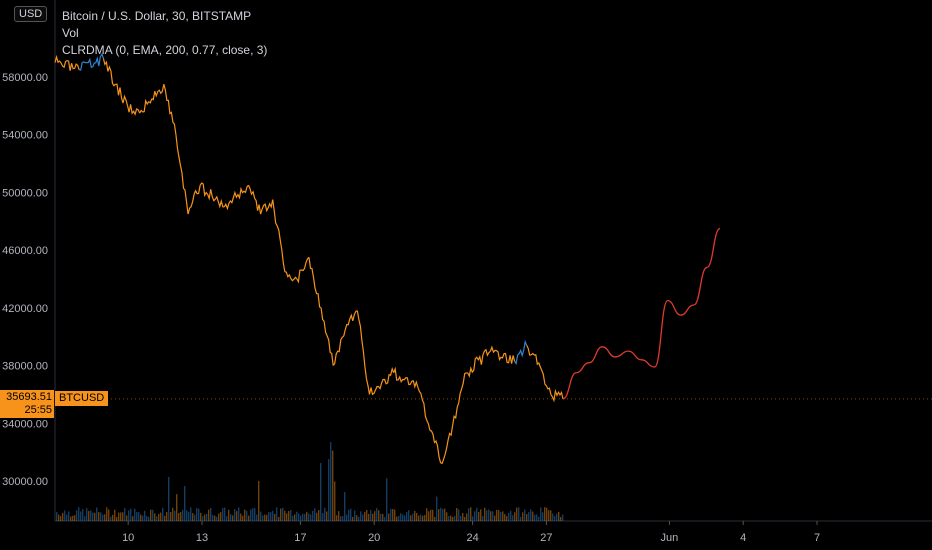 The width and height of the screenshot is (932, 550). I want to click on x-tick-label: 17, so click(300, 538).